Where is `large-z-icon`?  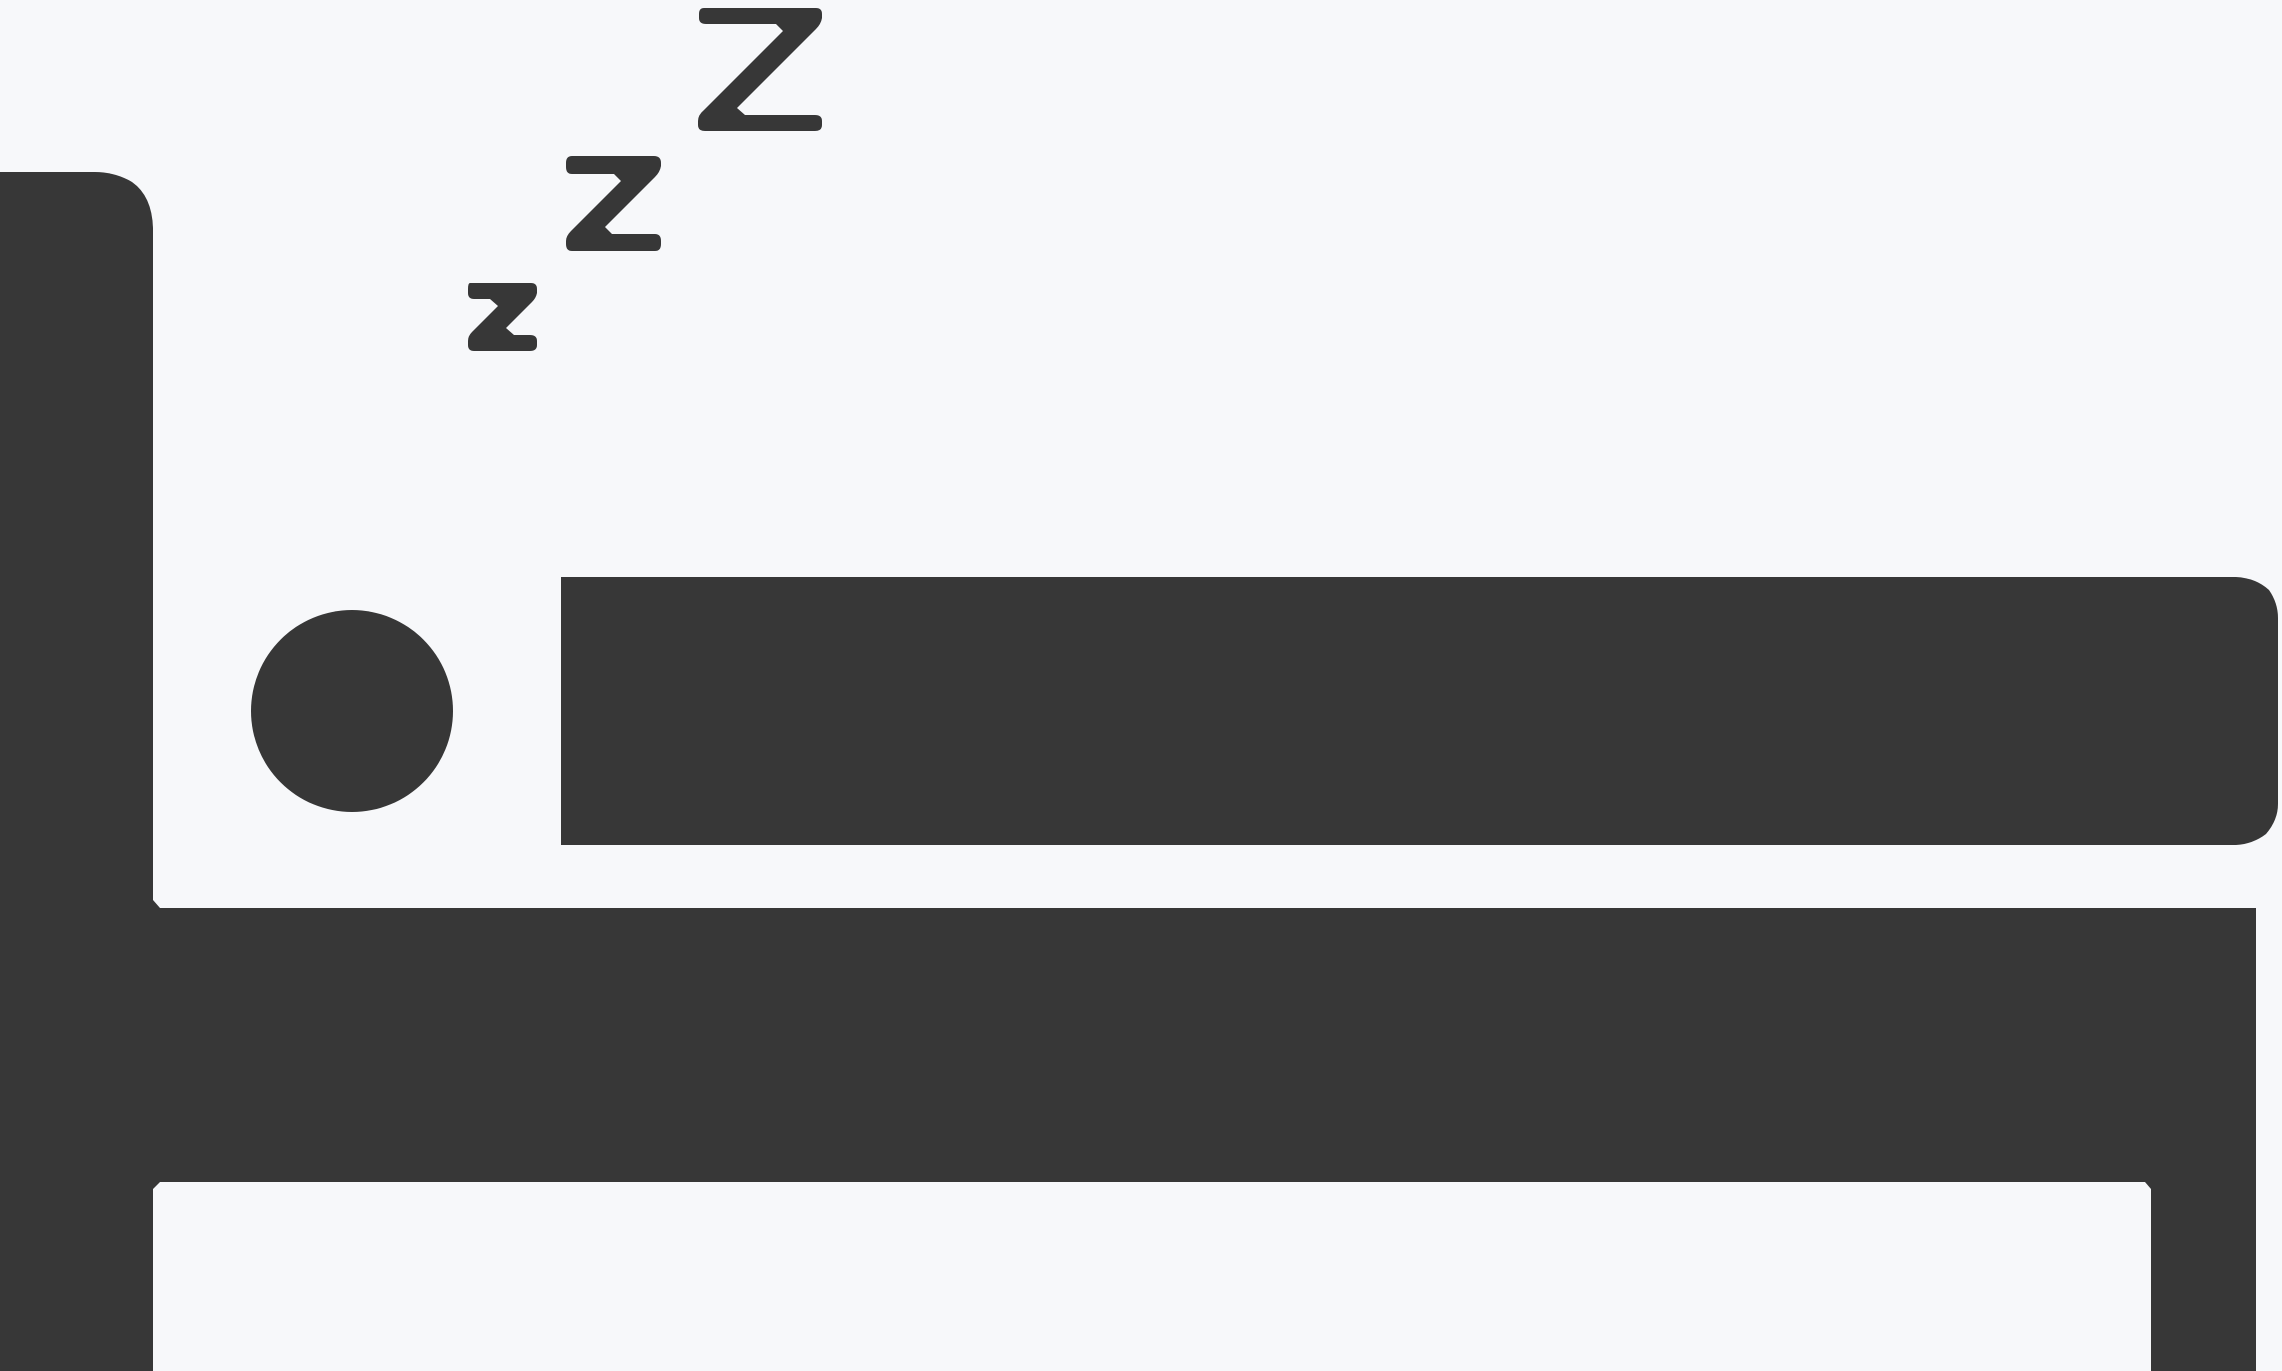 large-z-icon is located at coordinates (760, 69).